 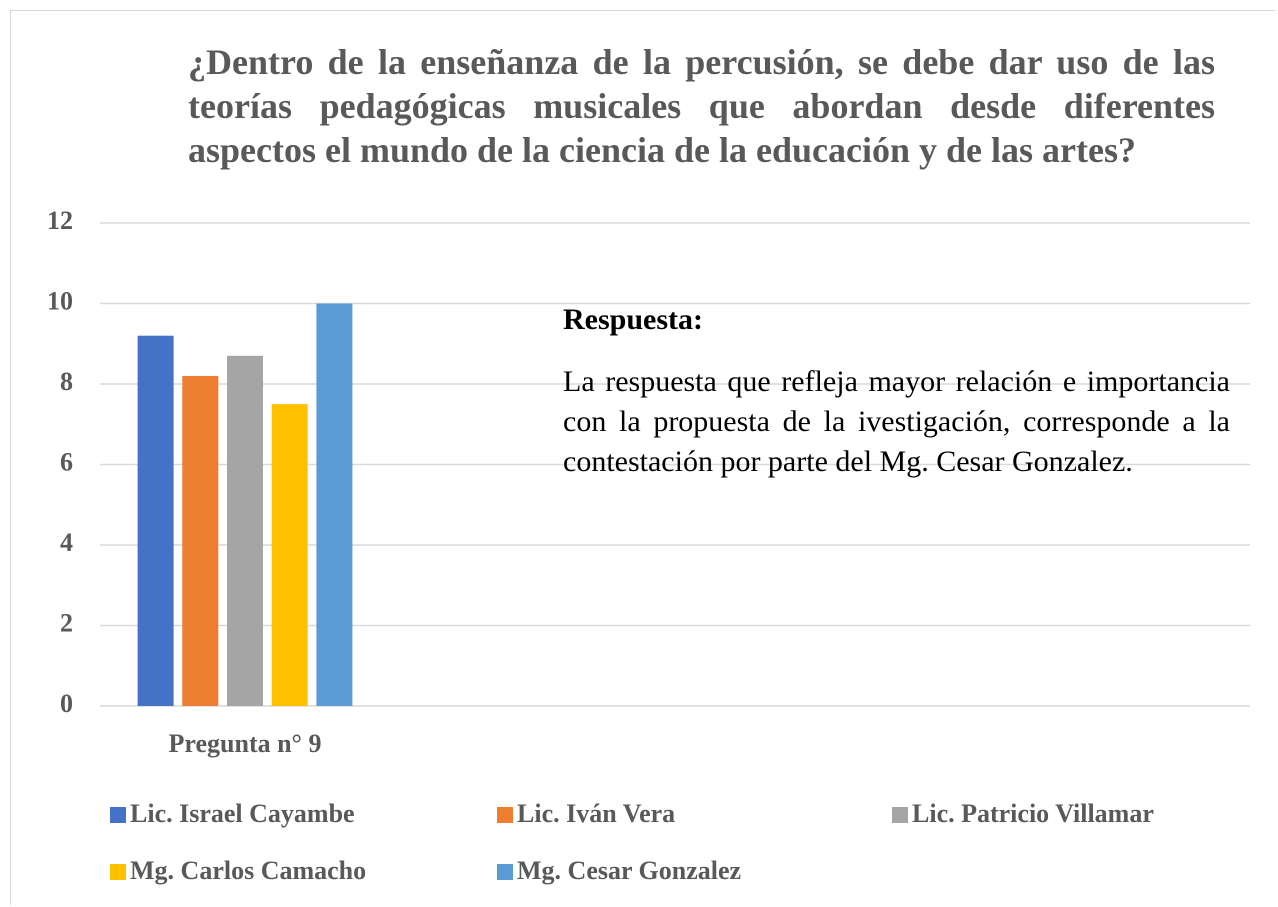 I want to click on y-tick-label: 12, so click(x=60, y=220).